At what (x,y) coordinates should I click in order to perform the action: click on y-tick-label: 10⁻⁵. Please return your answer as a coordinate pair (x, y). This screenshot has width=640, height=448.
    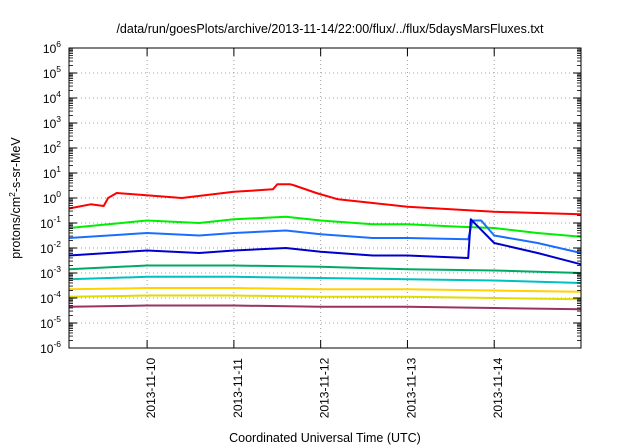
    Looking at the image, I should click on (50, 322).